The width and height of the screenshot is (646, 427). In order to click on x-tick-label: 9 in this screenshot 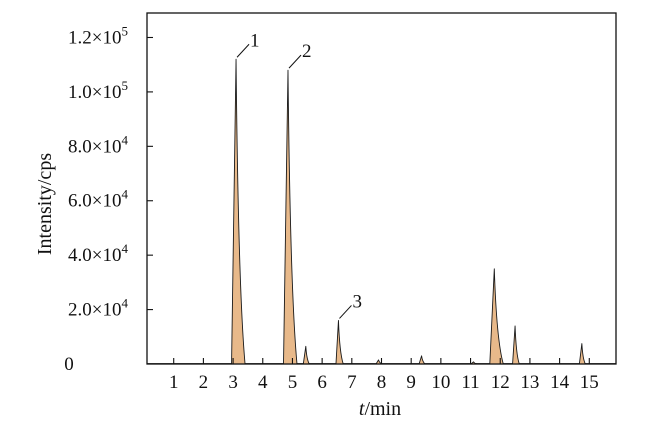, I will do `click(411, 382)`.